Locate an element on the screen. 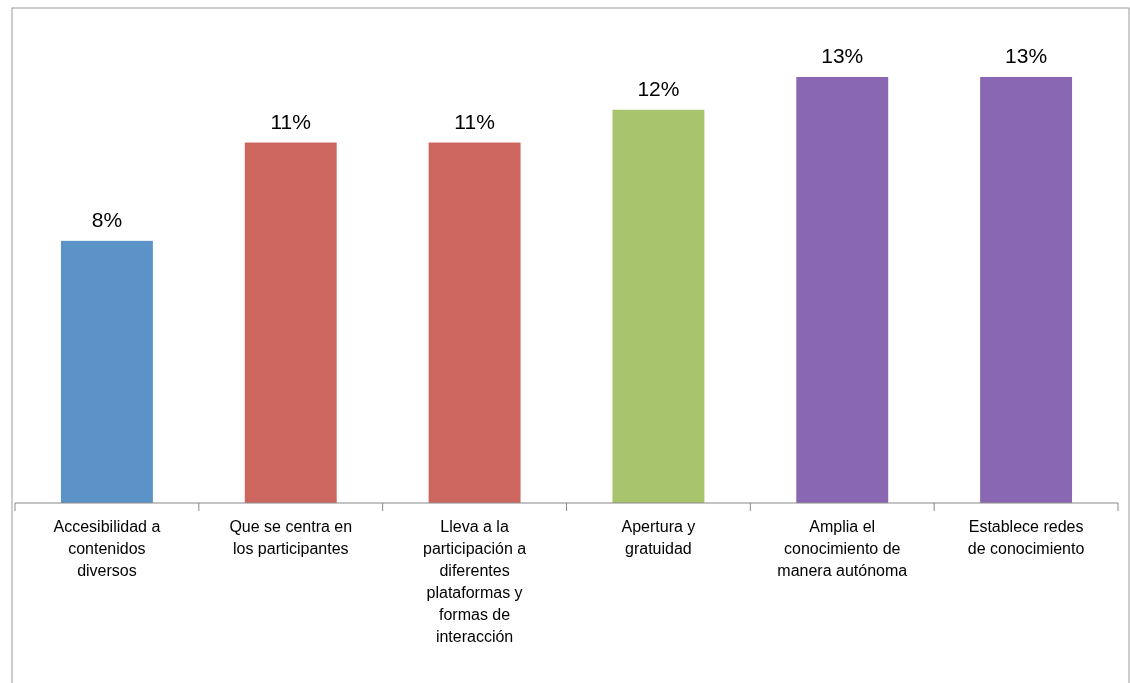 The height and width of the screenshot is (683, 1130). x-tick-label: Apertura y gratuidad is located at coordinates (658, 537).